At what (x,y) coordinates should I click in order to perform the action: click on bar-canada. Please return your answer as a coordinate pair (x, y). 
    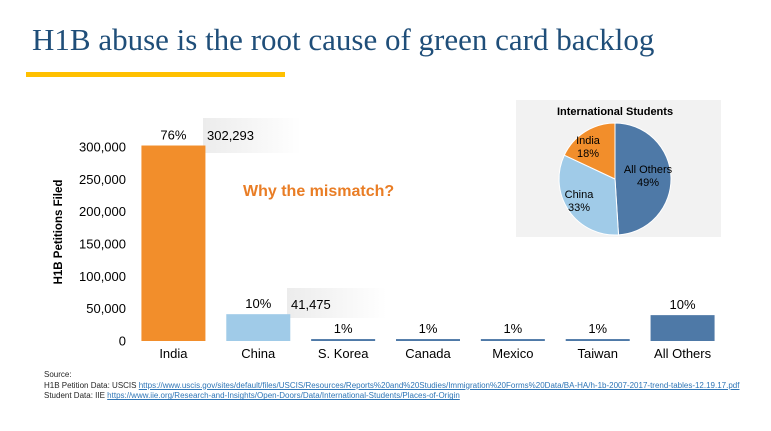
    Looking at the image, I should click on (428, 340).